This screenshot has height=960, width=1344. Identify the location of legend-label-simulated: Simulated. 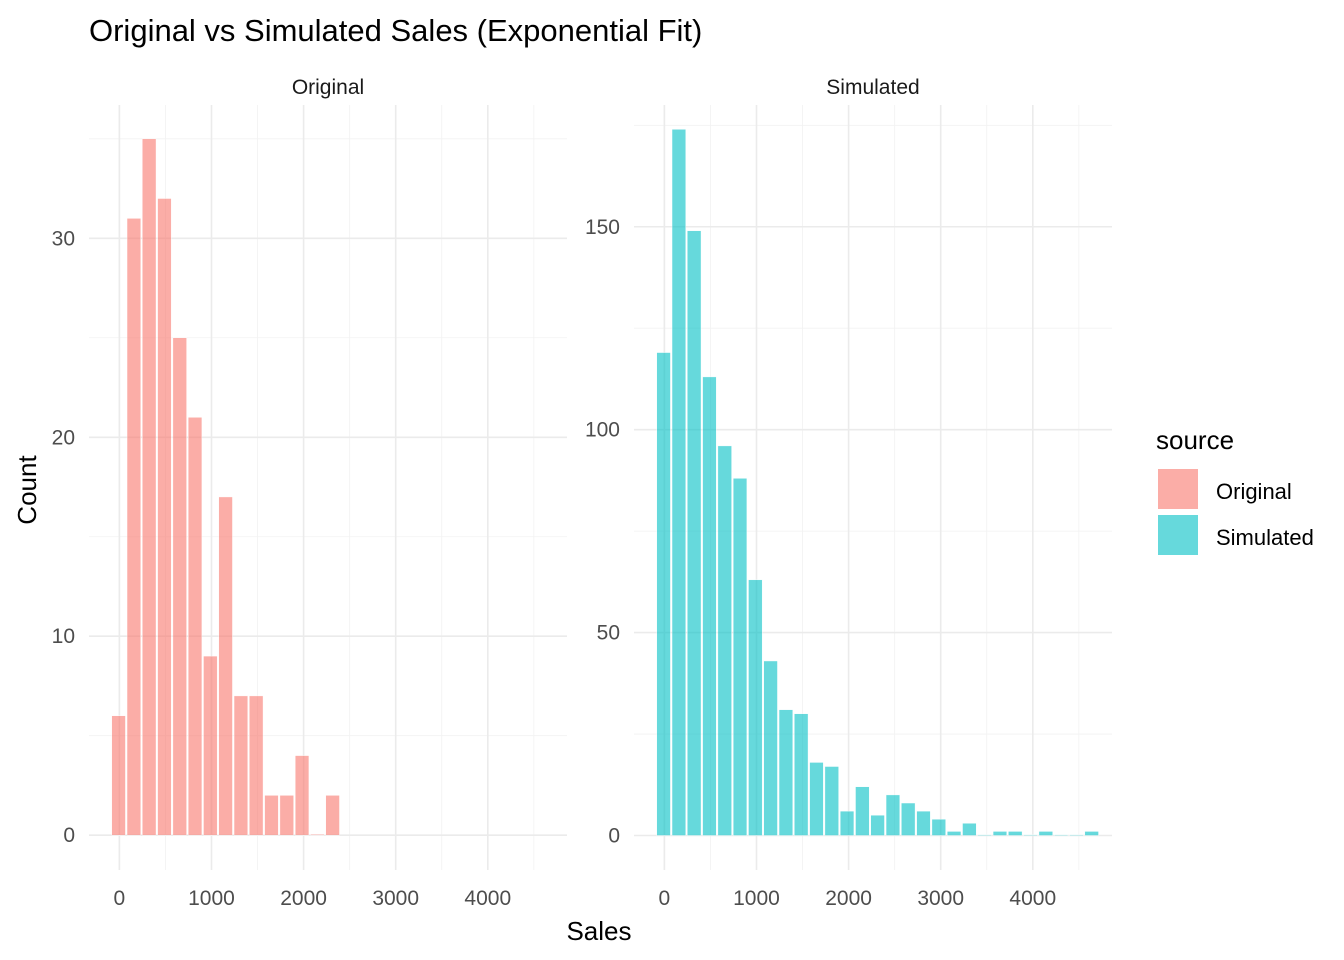
(1265, 537).